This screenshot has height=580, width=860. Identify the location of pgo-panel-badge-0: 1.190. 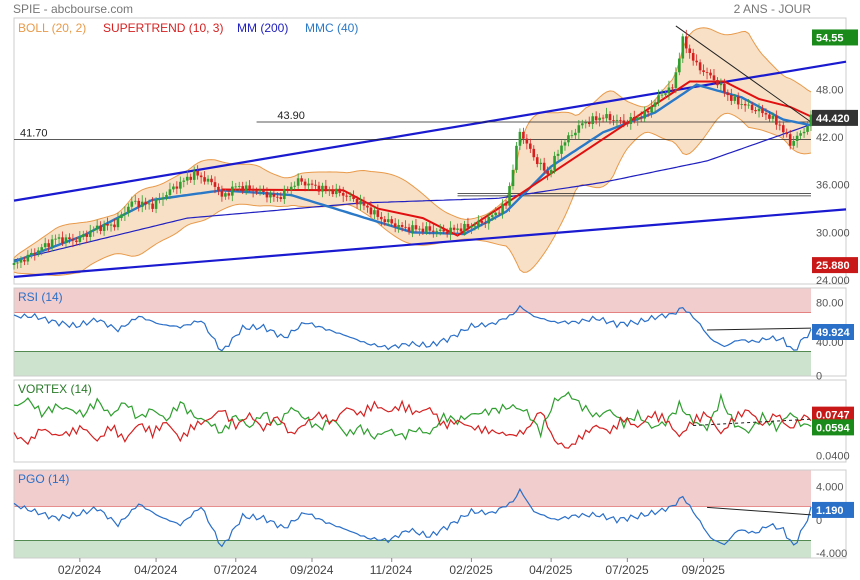
(833, 509).